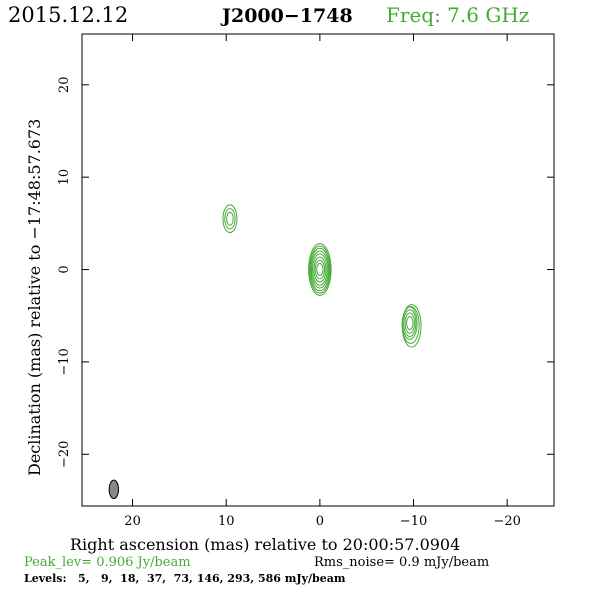 The image size is (590, 590). Describe the element at coordinates (401, 562) in the screenshot. I see `rms-noise: Rms_noise= 0.9 mJy/beam` at that location.